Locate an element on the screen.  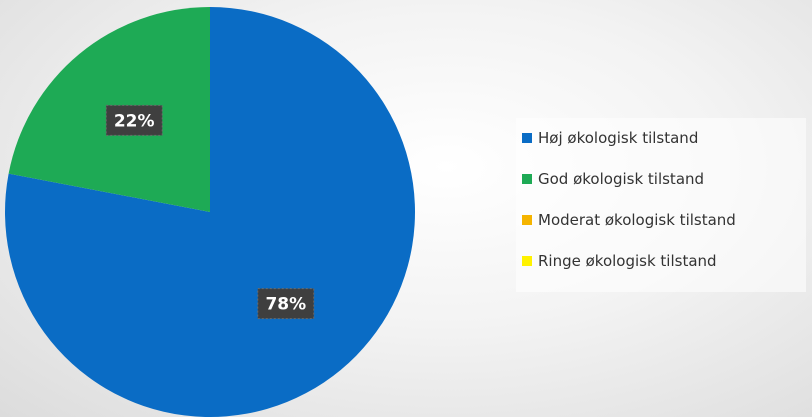
legend-item-god-kologisk-tilstand: God økologisk tilstand is located at coordinates (613, 179).